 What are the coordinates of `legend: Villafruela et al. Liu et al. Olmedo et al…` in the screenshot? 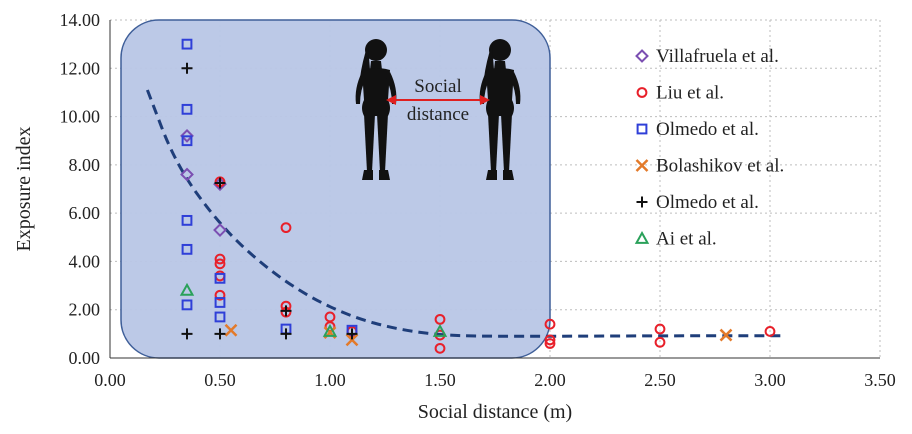 It's located at (709, 148).